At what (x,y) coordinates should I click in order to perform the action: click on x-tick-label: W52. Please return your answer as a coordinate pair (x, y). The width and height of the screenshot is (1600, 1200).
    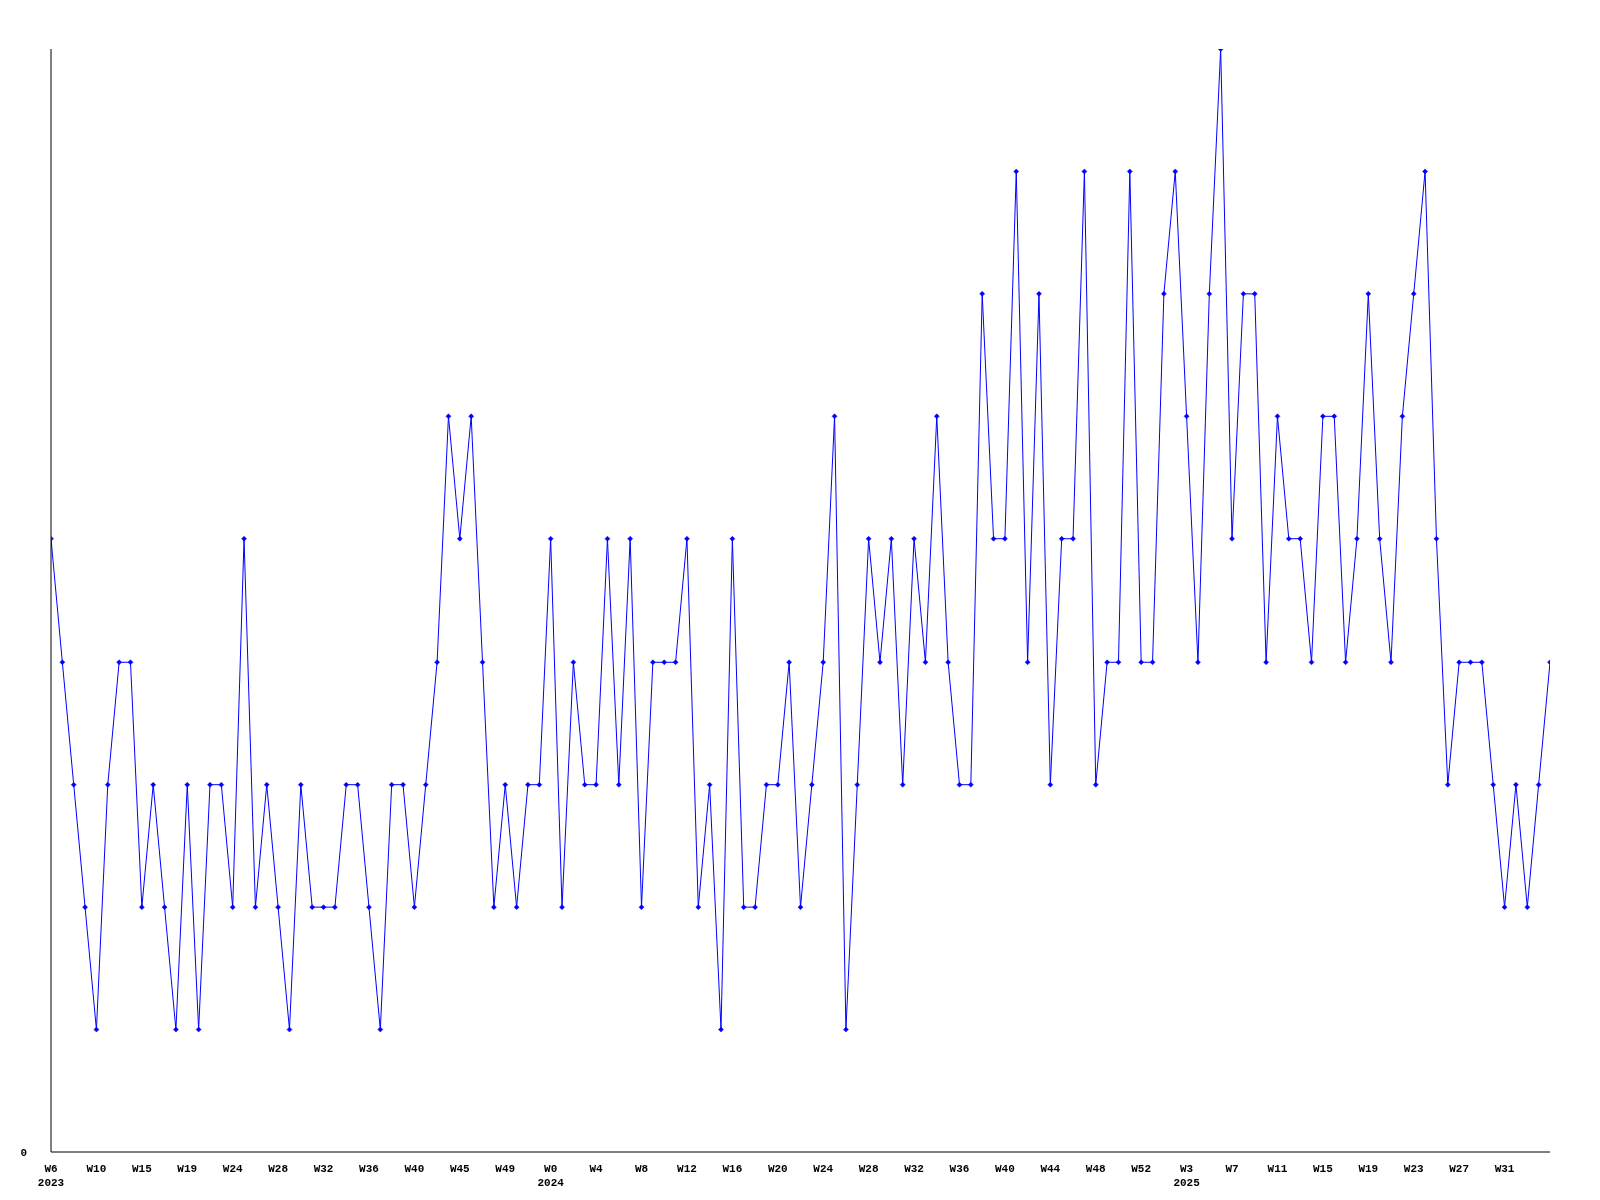
    Looking at the image, I should click on (1141, 1168).